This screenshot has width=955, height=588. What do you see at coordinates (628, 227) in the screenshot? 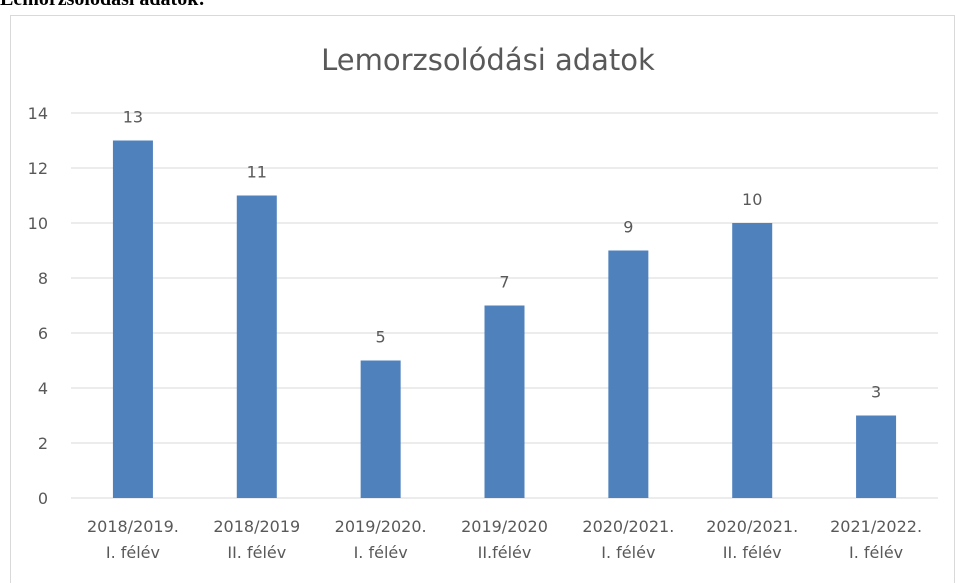
I see `data-label: 9` at bounding box center [628, 227].